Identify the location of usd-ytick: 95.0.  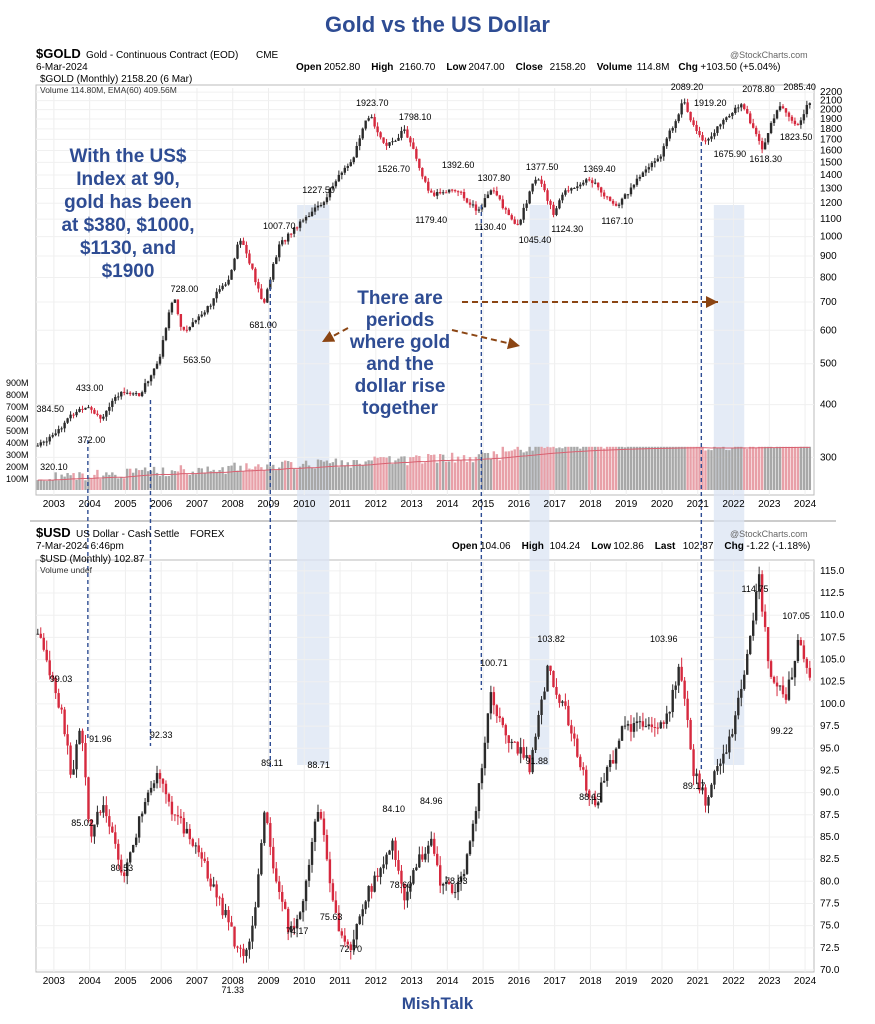
(830, 748).